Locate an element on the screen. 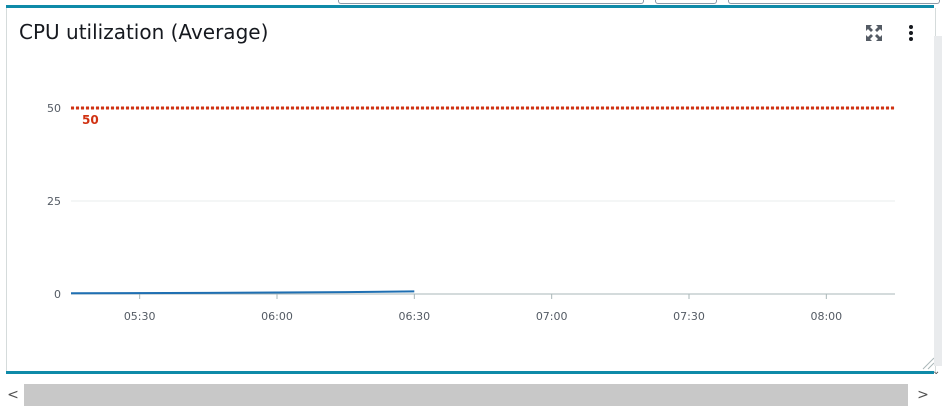  x-tick-label: 07:00 is located at coordinates (552, 316).